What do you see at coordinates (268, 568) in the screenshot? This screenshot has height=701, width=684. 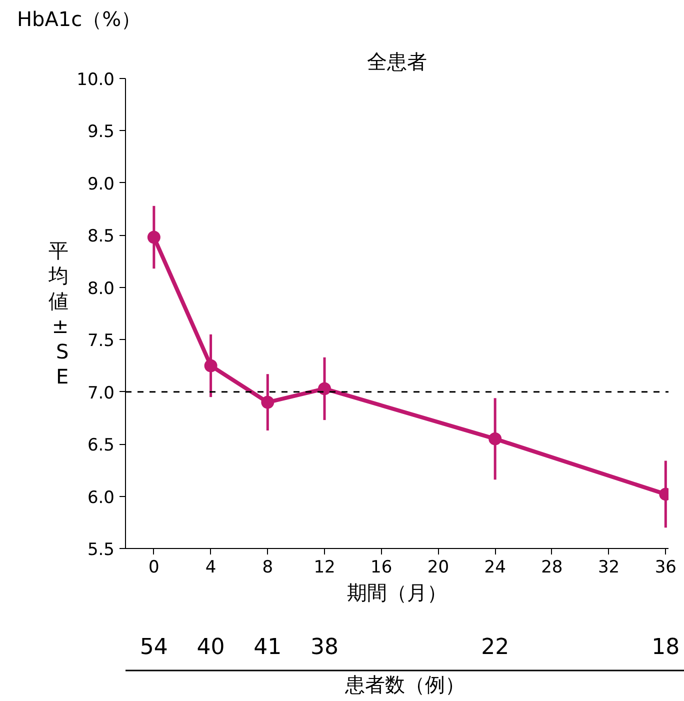 I see `x-tick-label: 8` at bounding box center [268, 568].